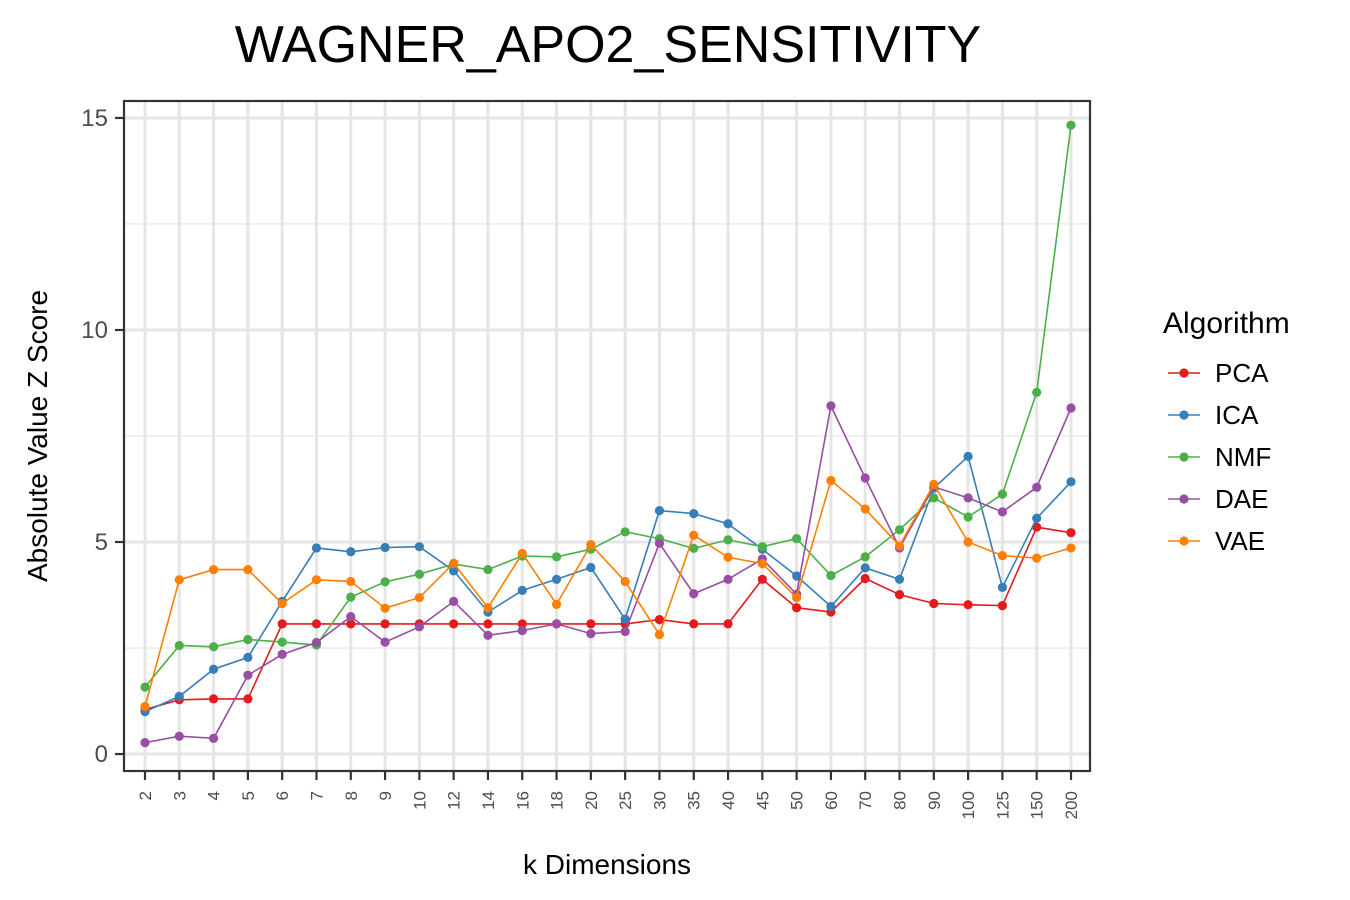  What do you see at coordinates (282, 795) in the screenshot?
I see `x-tick-label: 6` at bounding box center [282, 795].